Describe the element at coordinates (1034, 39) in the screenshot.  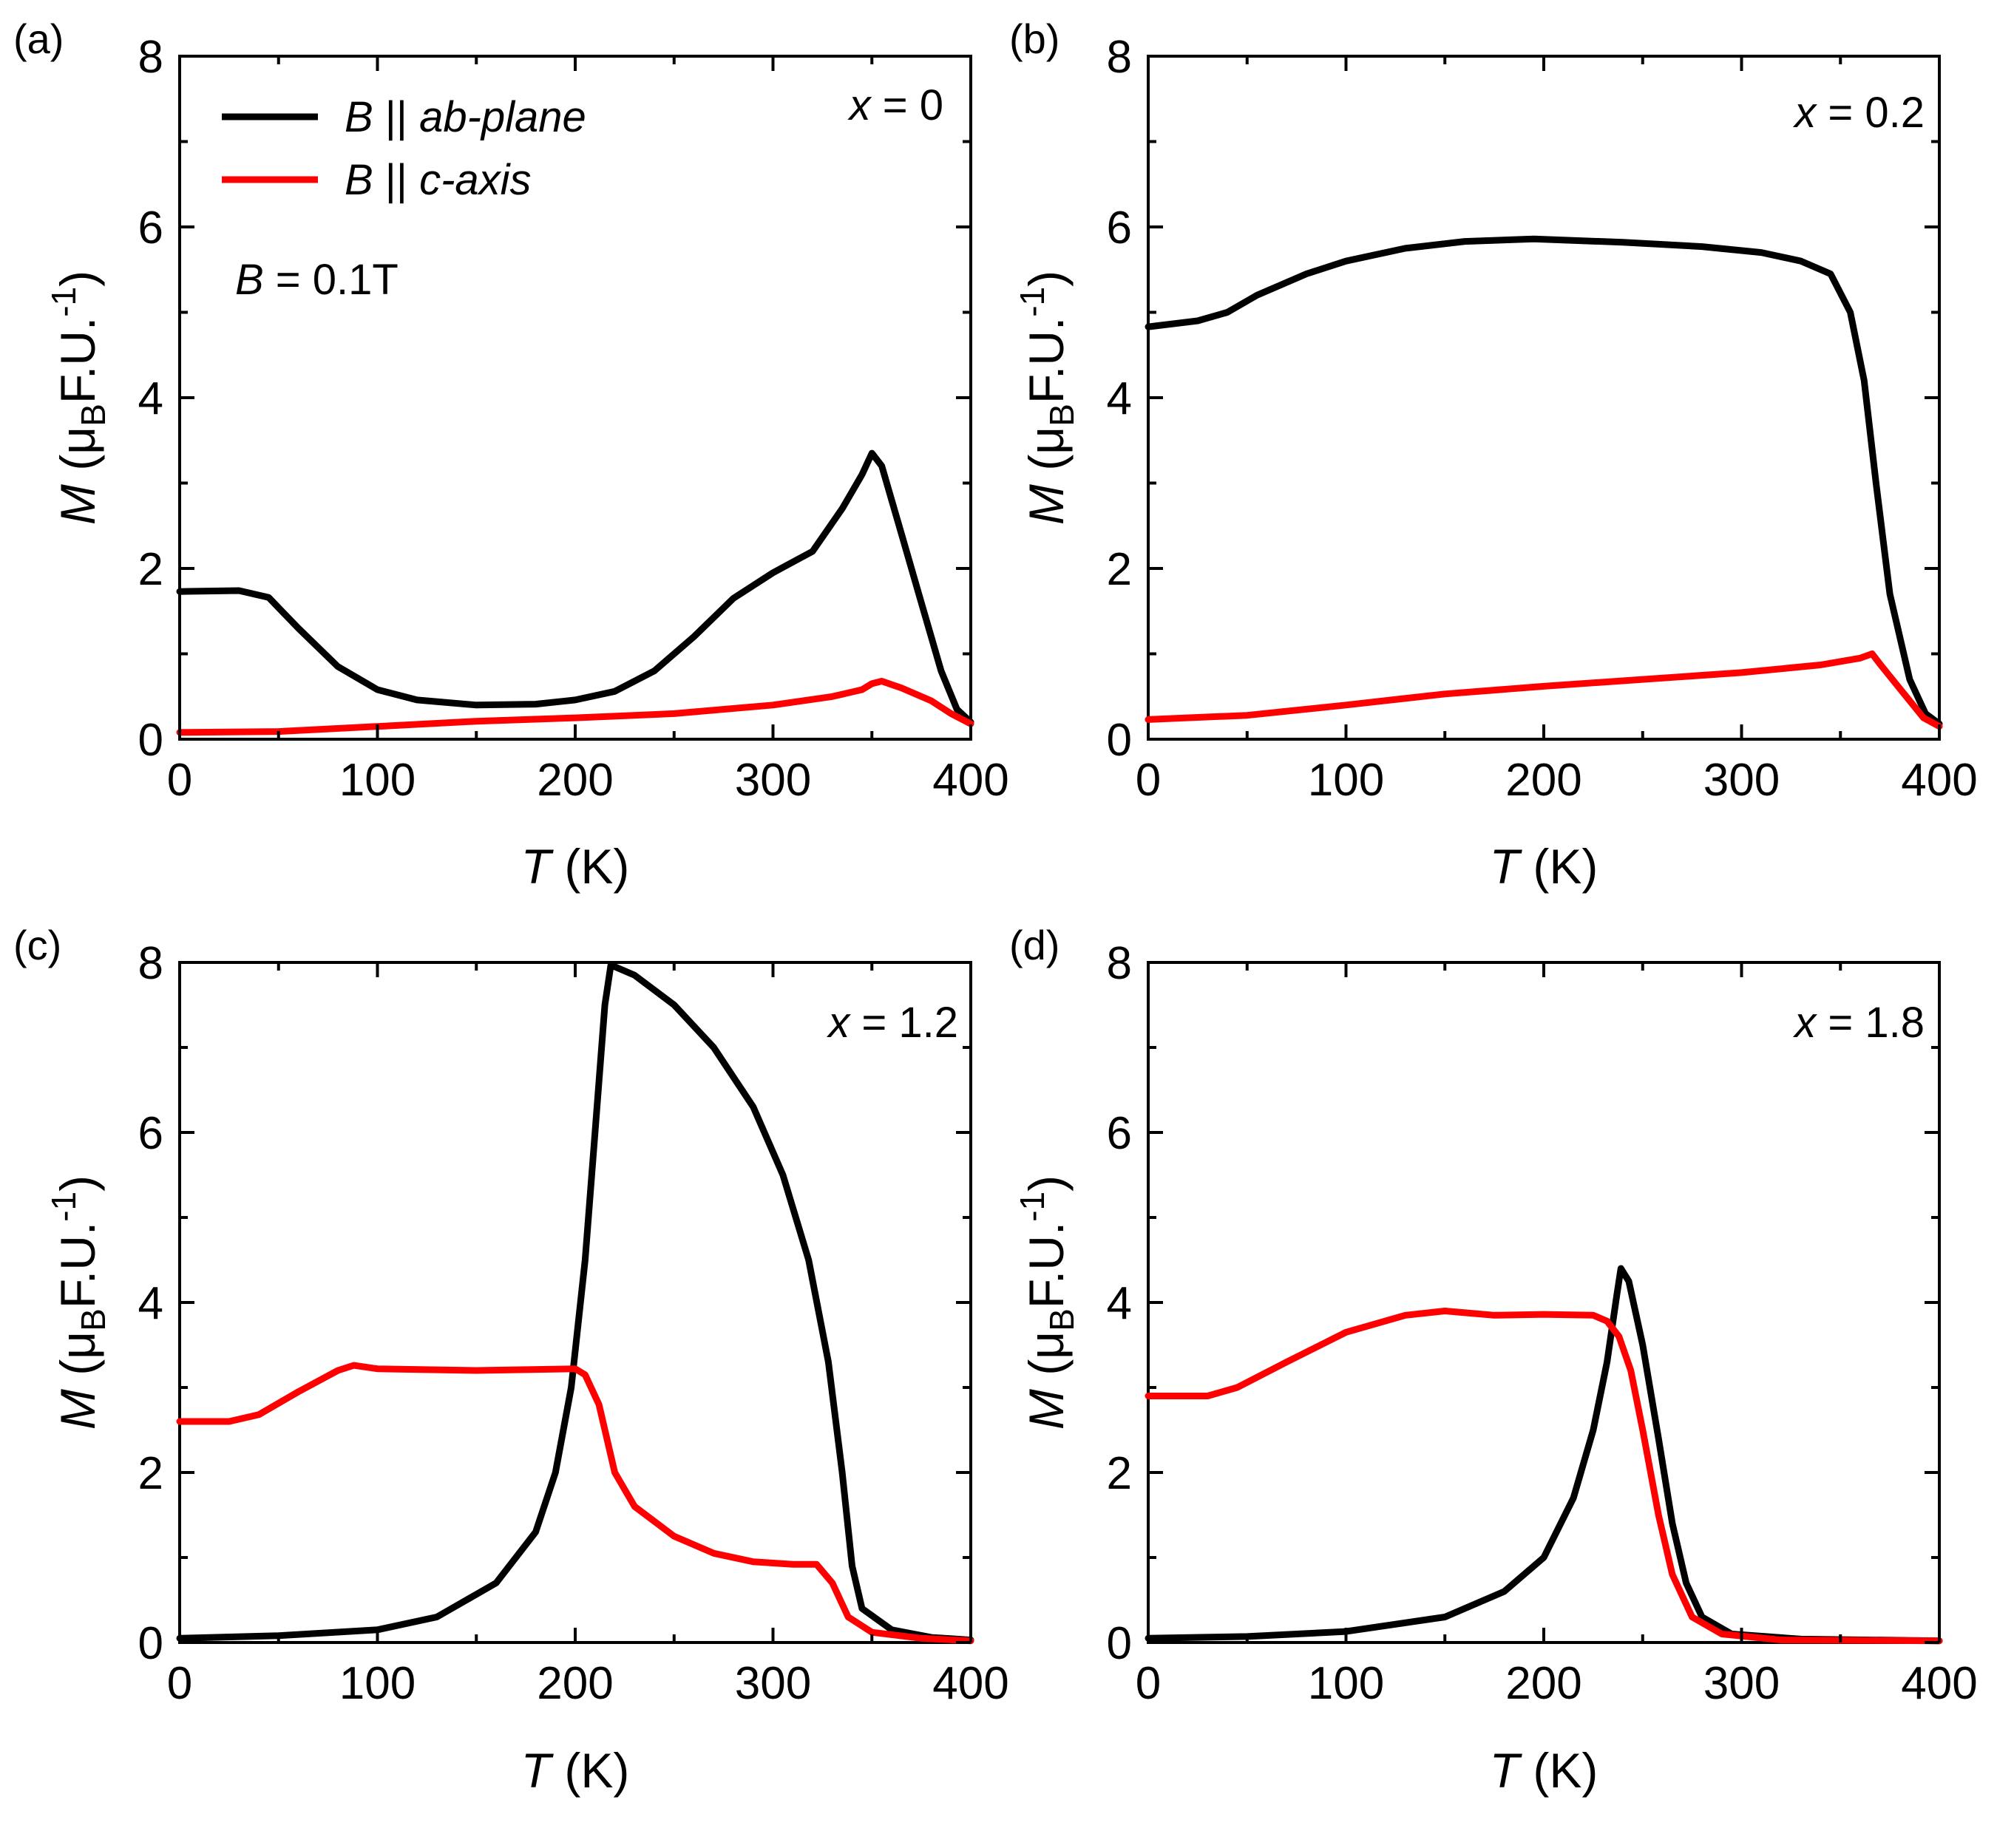
I see `panel-label: (b)` at that location.